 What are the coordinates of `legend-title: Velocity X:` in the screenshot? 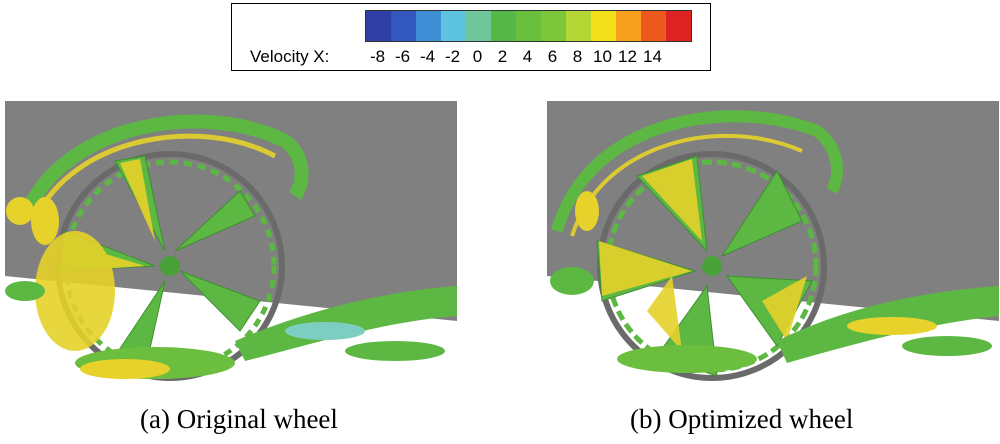 It's located at (290, 56).